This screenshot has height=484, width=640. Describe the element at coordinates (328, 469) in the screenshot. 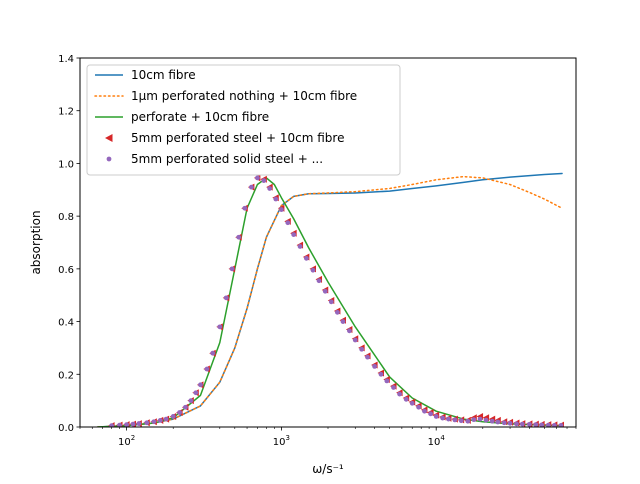

I see `x-axis-label: ω/s⁻¹` at that location.